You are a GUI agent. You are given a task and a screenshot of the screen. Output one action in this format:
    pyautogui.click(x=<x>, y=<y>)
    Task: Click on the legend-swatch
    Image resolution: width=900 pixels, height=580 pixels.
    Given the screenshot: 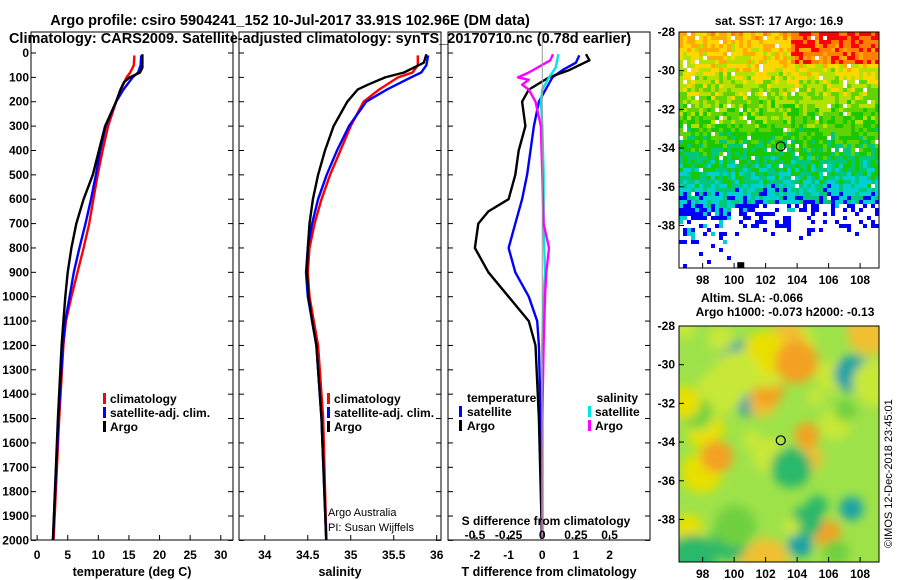 What is the action you would take?
    pyautogui.click(x=328, y=412)
    